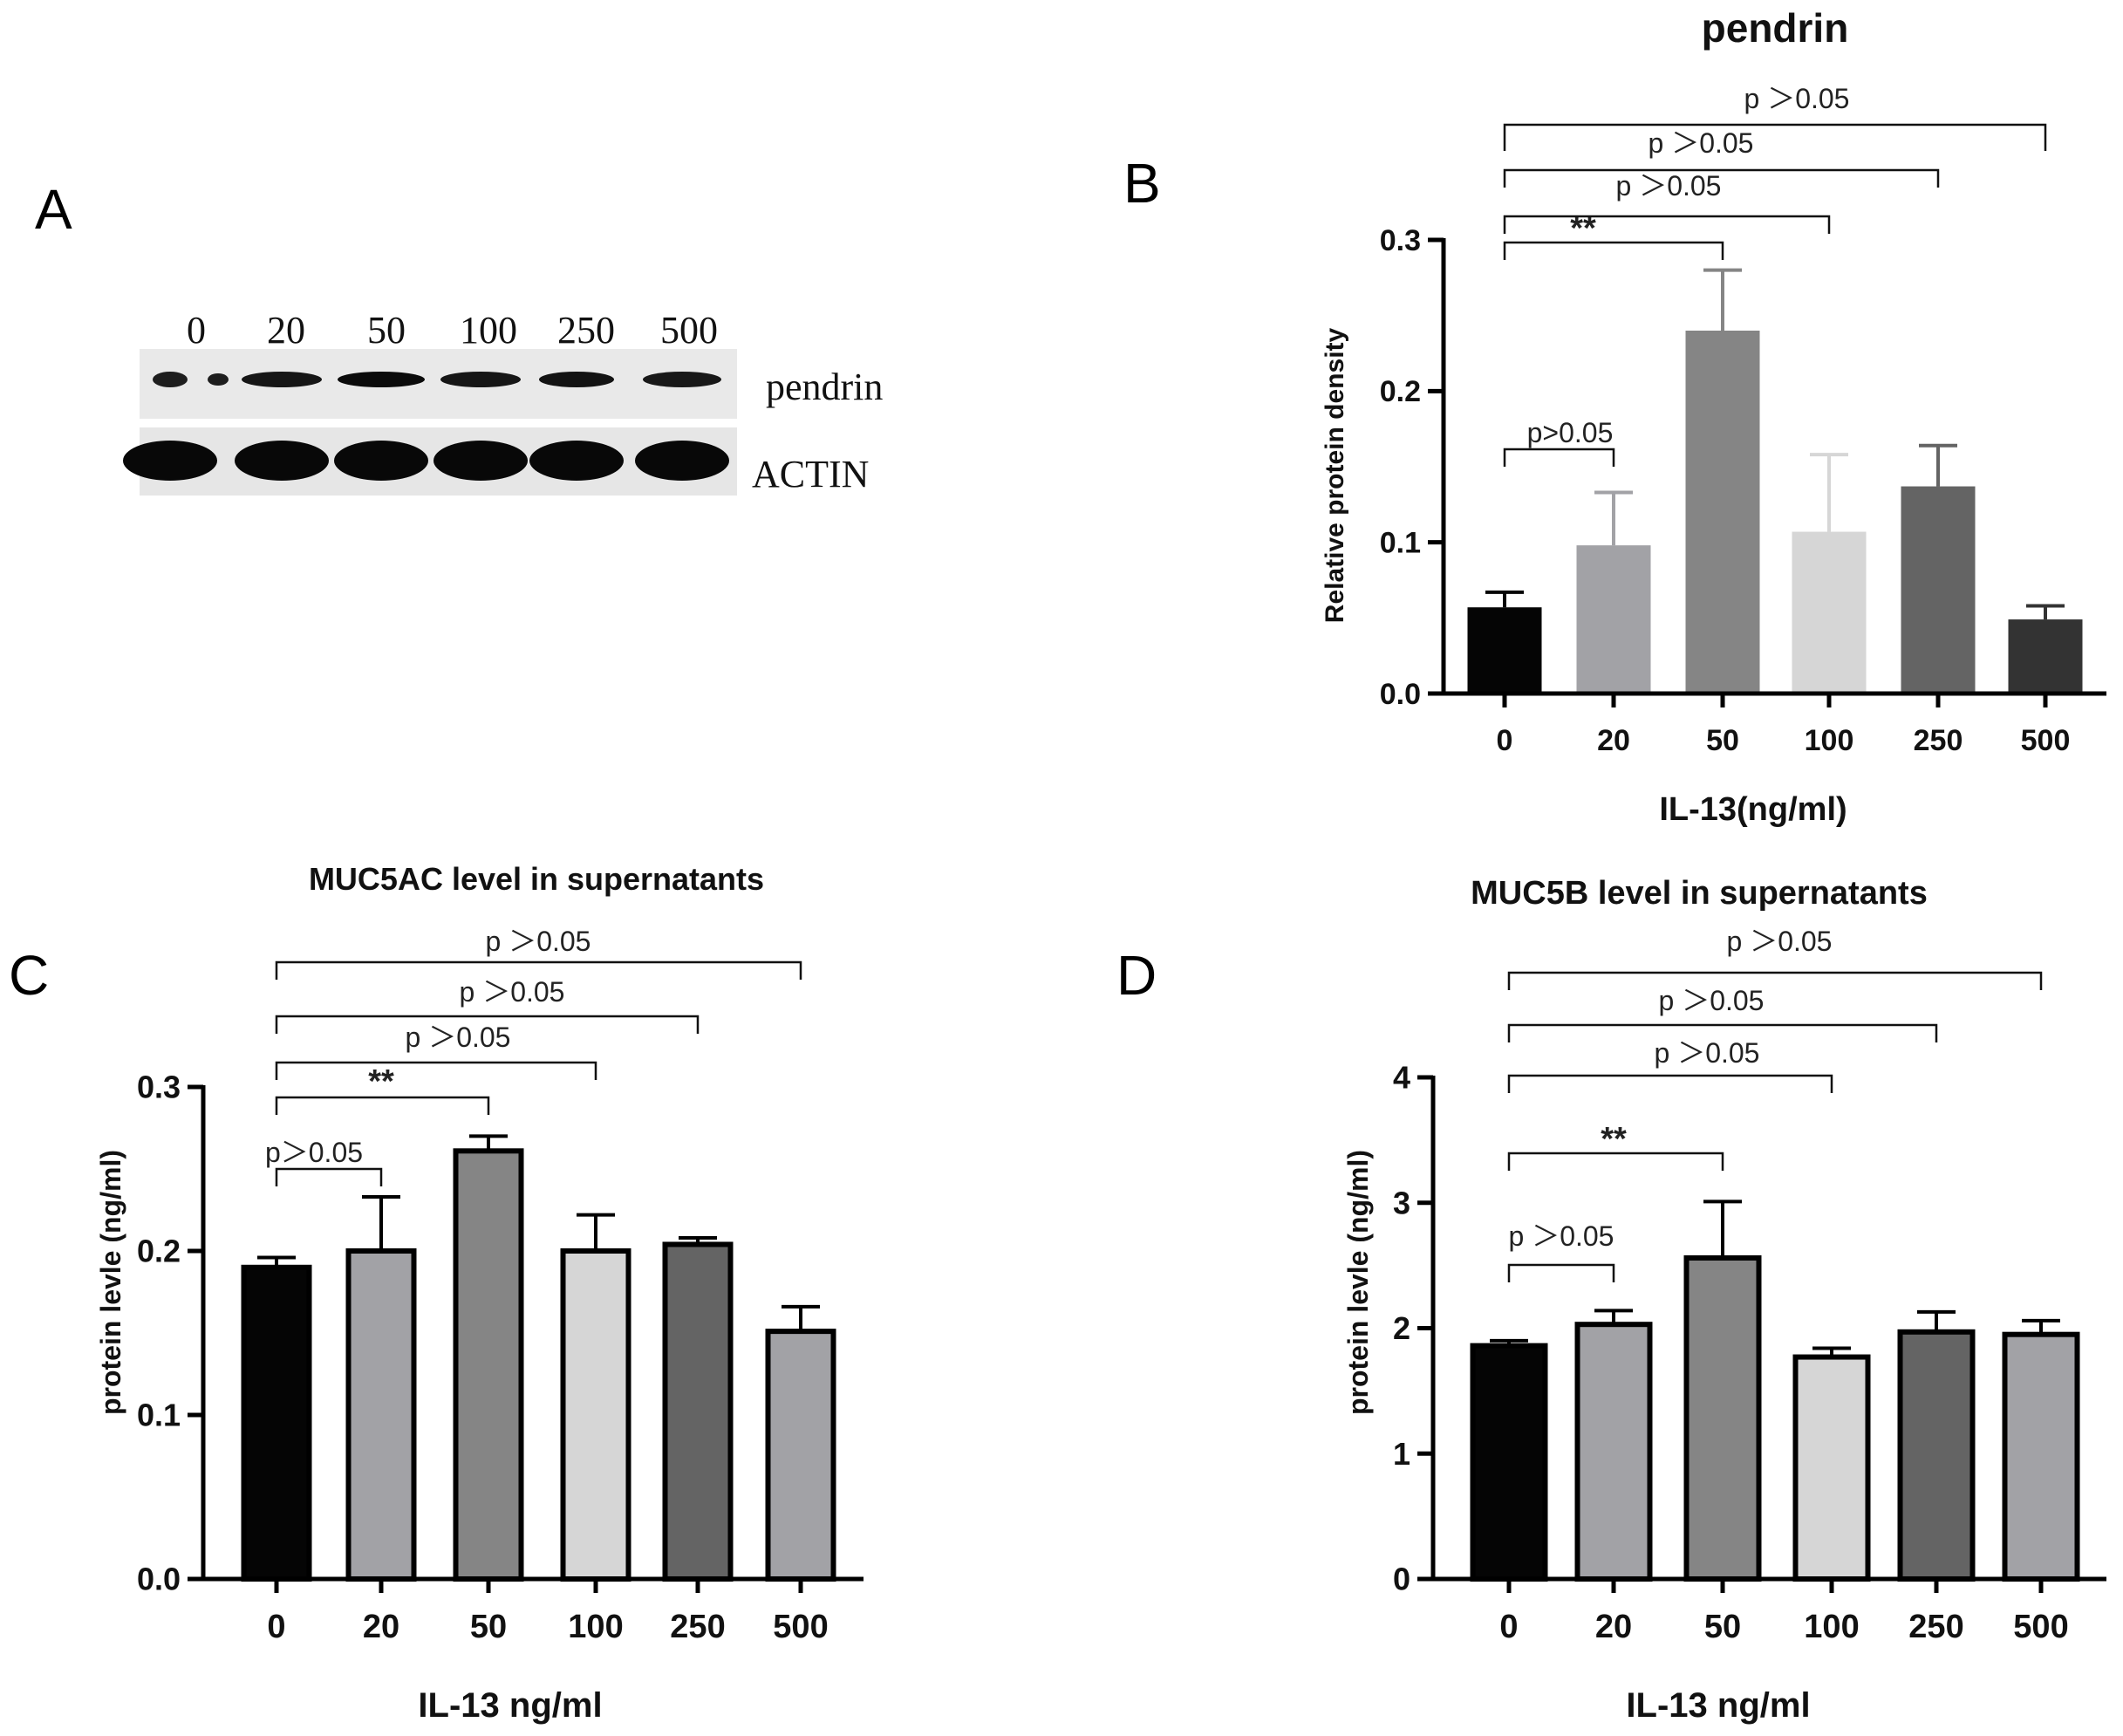 Image resolution: width=2123 pixels, height=1736 pixels. What do you see at coordinates (1401, 1454) in the screenshot?
I see `y-tick-label: 1` at bounding box center [1401, 1454].